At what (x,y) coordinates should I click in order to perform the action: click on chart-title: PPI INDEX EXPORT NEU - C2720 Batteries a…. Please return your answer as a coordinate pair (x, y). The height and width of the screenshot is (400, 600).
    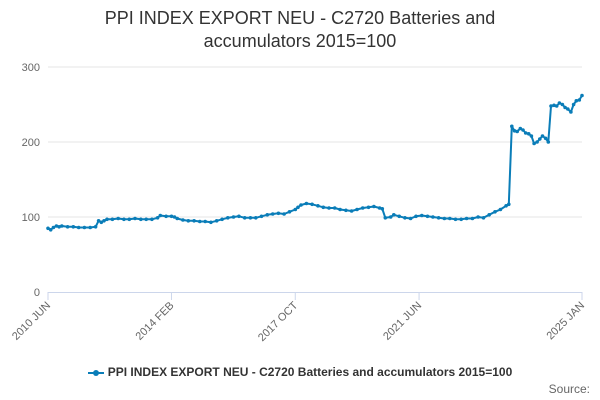
    Looking at the image, I should click on (300, 30).